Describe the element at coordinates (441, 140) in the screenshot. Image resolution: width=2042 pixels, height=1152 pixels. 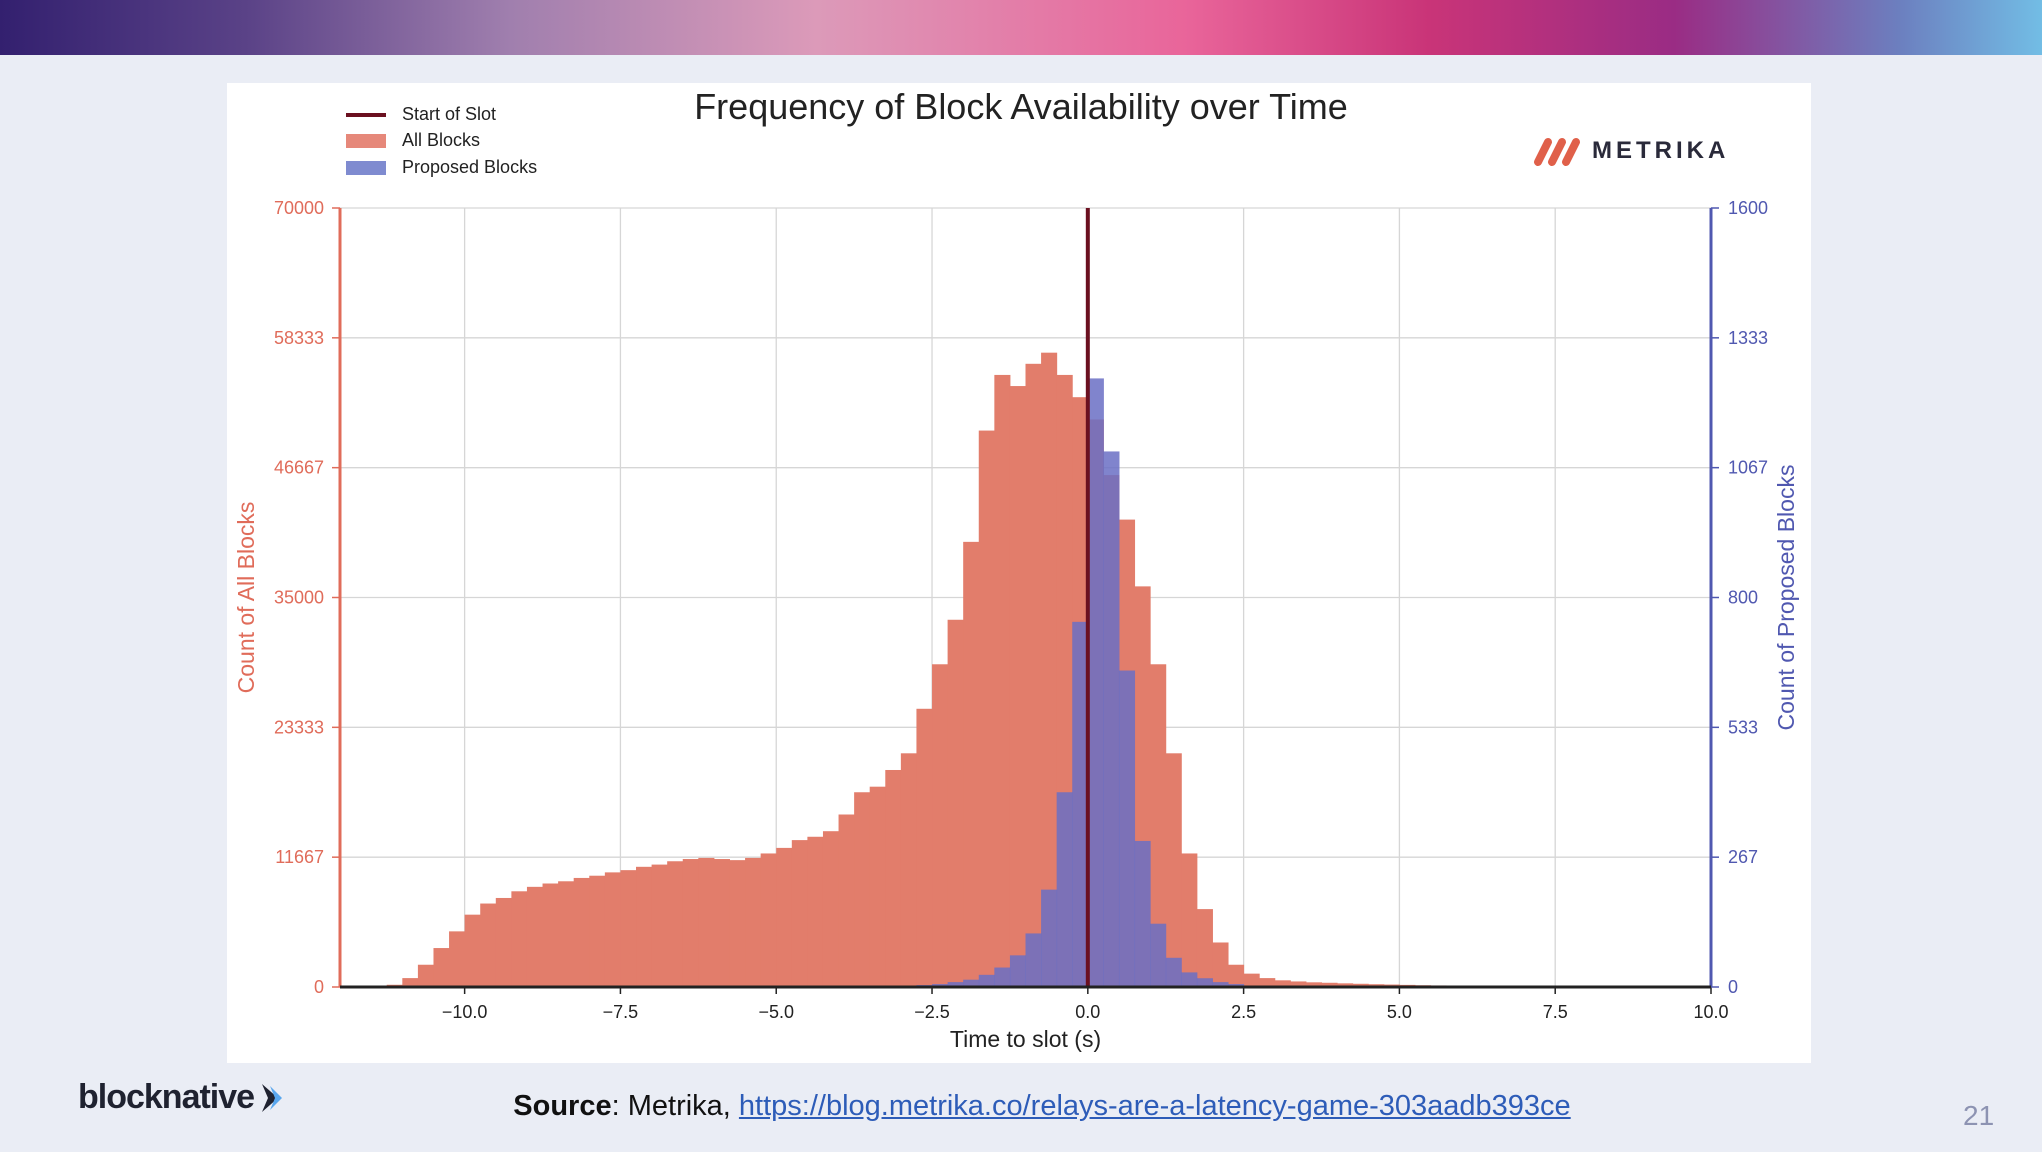
I see `legend-label: All Blocks` at that location.